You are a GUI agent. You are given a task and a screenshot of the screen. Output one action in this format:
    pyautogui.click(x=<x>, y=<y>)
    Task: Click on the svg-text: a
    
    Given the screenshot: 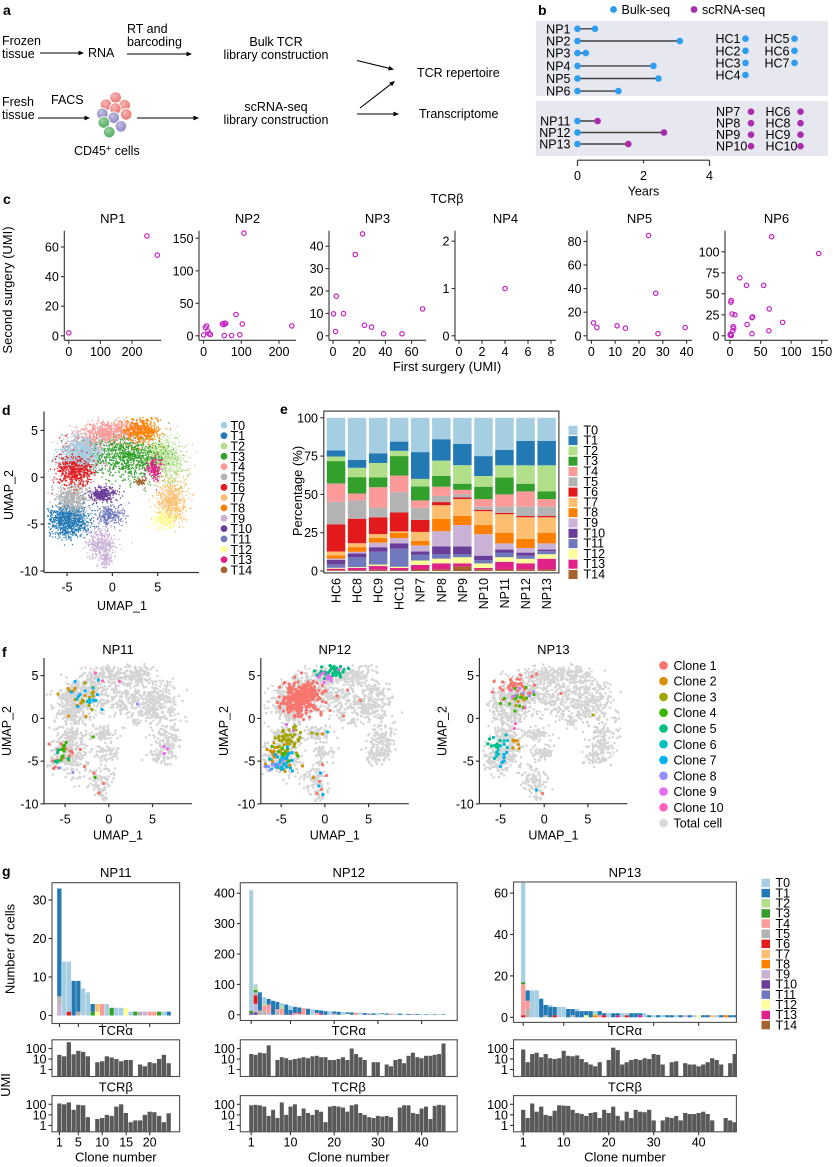 What is the action you would take?
    pyautogui.click(x=7, y=10)
    